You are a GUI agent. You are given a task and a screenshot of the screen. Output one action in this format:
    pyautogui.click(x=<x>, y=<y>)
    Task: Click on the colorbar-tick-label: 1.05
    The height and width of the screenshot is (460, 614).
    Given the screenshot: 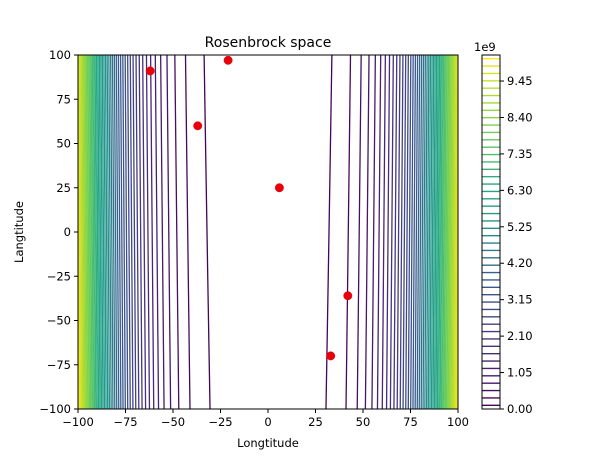 What is the action you would take?
    pyautogui.click(x=520, y=373)
    